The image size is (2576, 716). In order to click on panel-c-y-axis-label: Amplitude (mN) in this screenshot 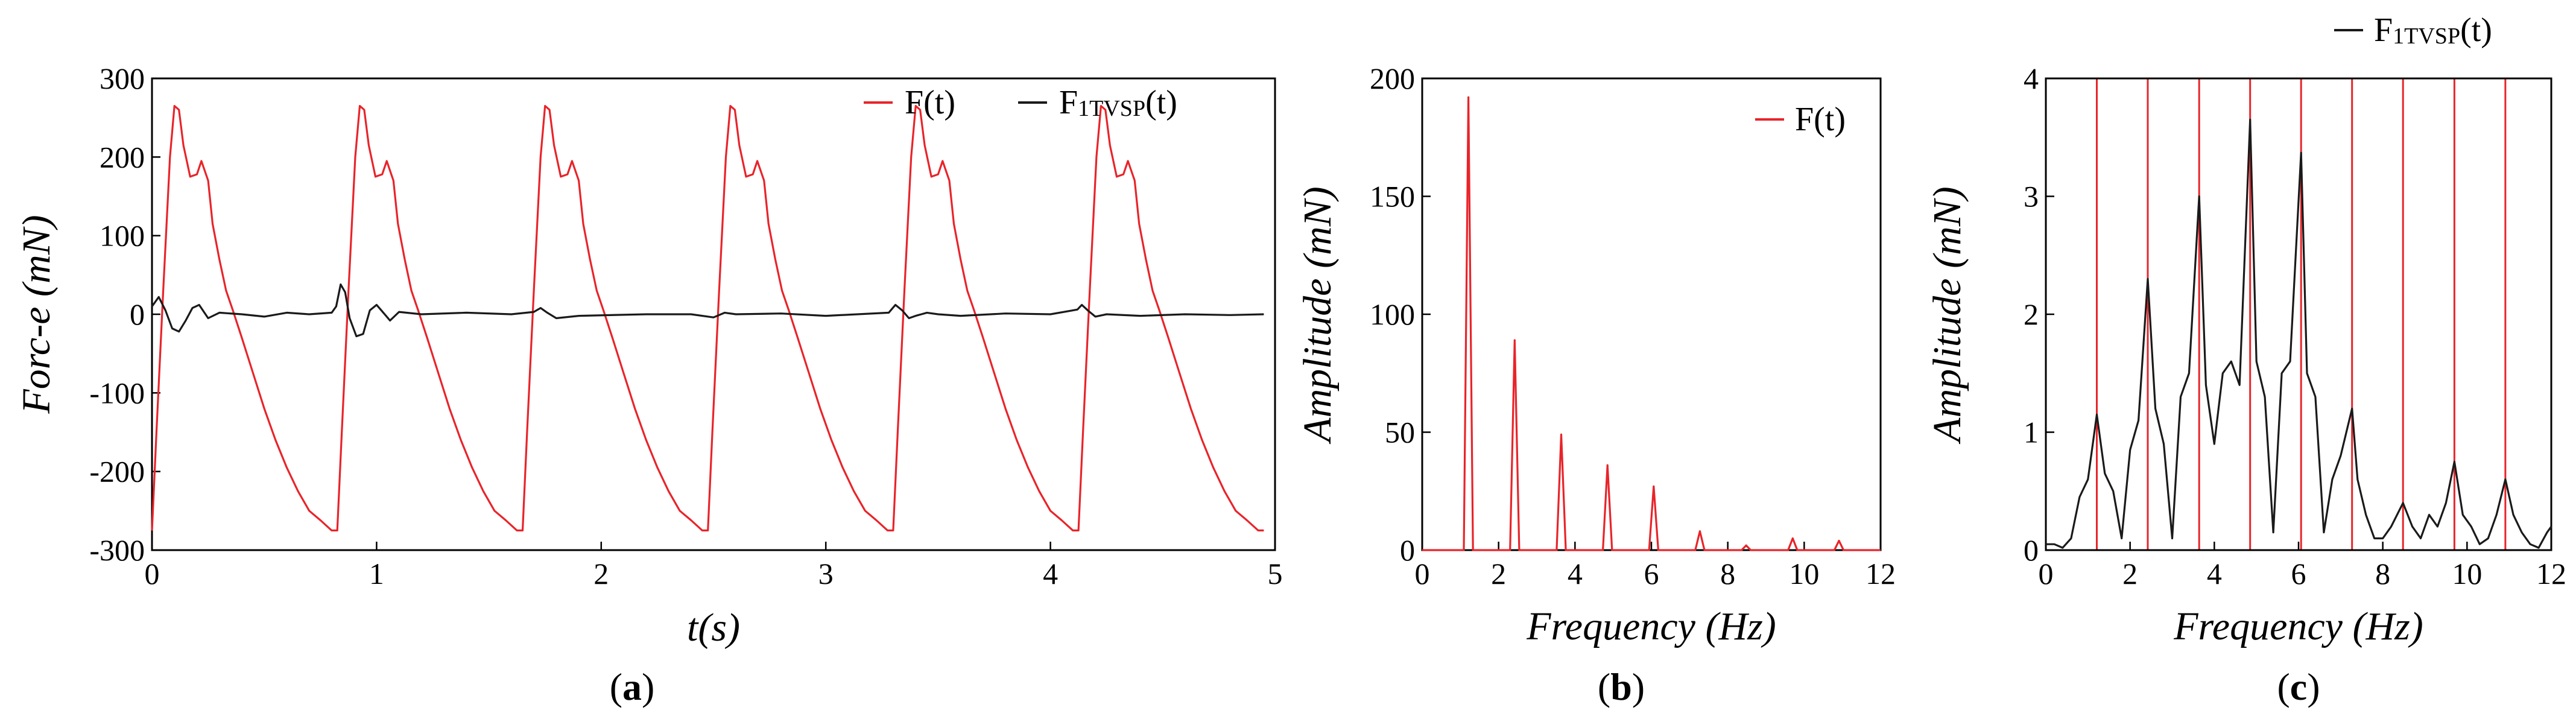, I will do `click(1947, 315)`.